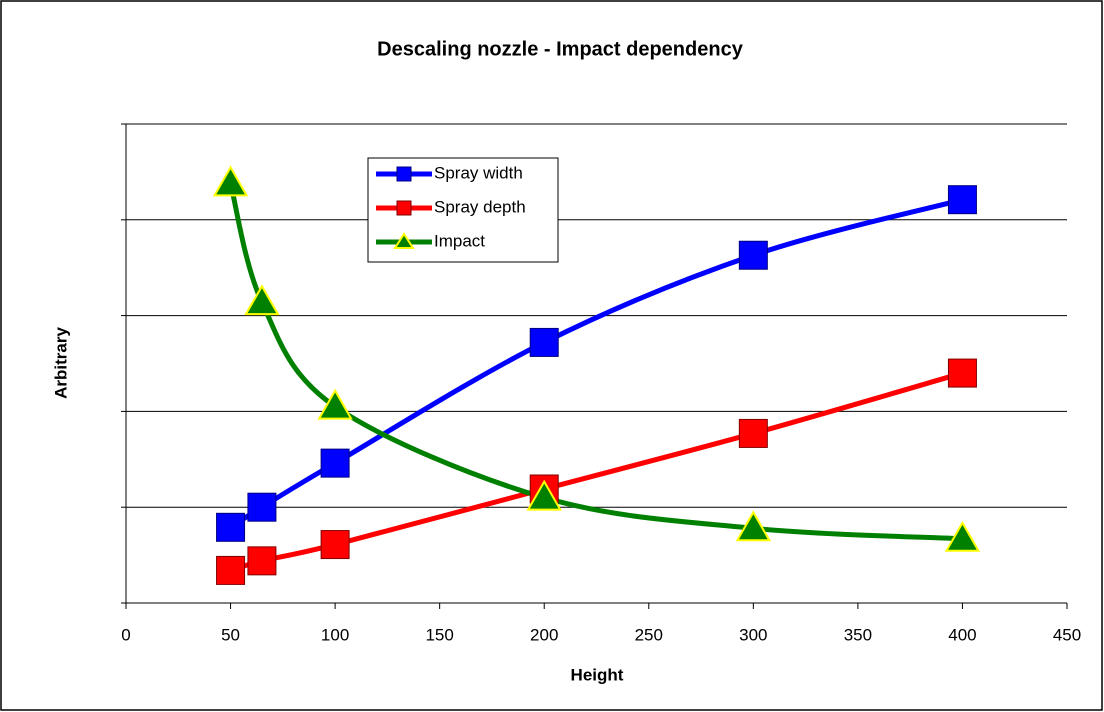 This screenshot has width=1104, height=712. I want to click on chart-title: Descaling nozzle - Impact dependency, so click(560, 49).